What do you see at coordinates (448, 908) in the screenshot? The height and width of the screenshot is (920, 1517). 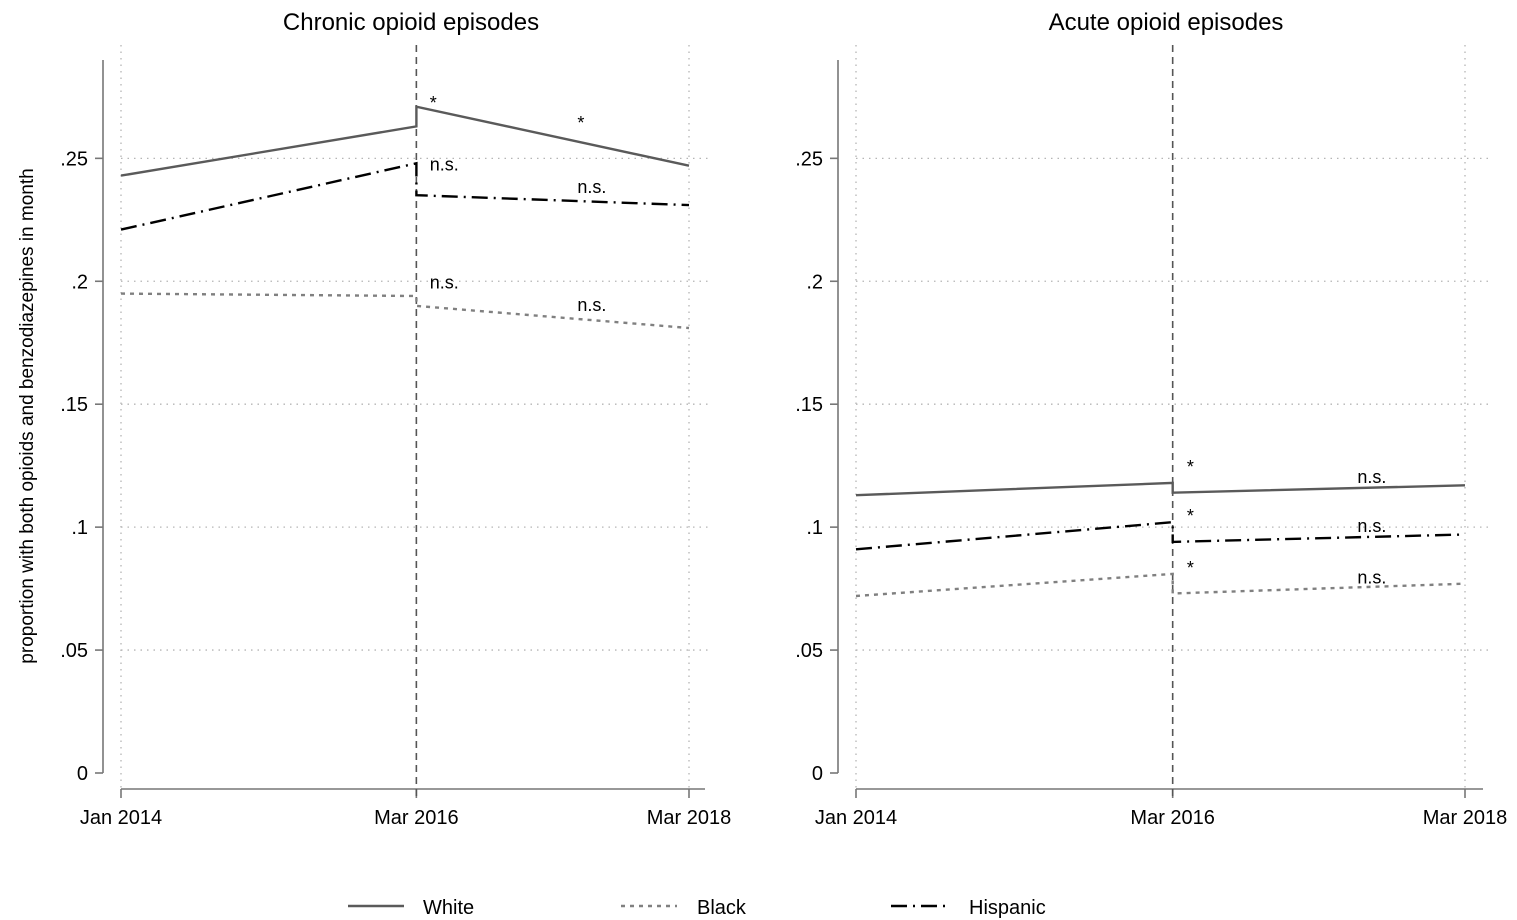 I see `legend-label-white: White` at bounding box center [448, 908].